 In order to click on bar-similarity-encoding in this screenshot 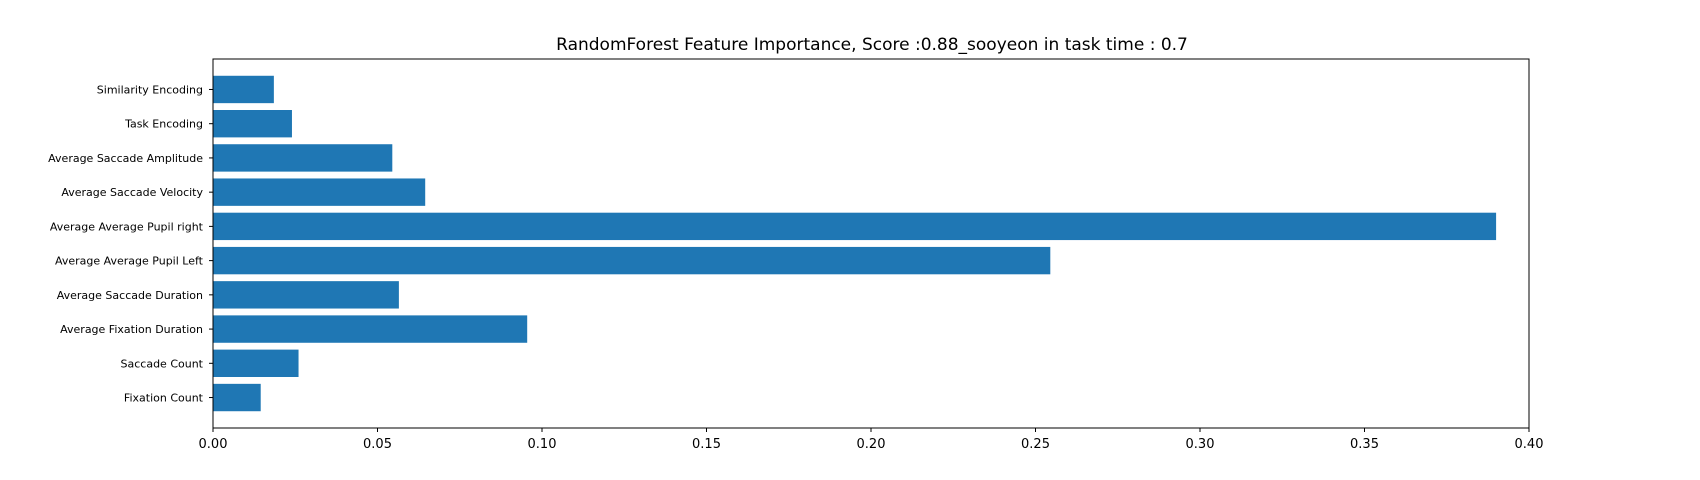, I will do `click(243, 89)`.